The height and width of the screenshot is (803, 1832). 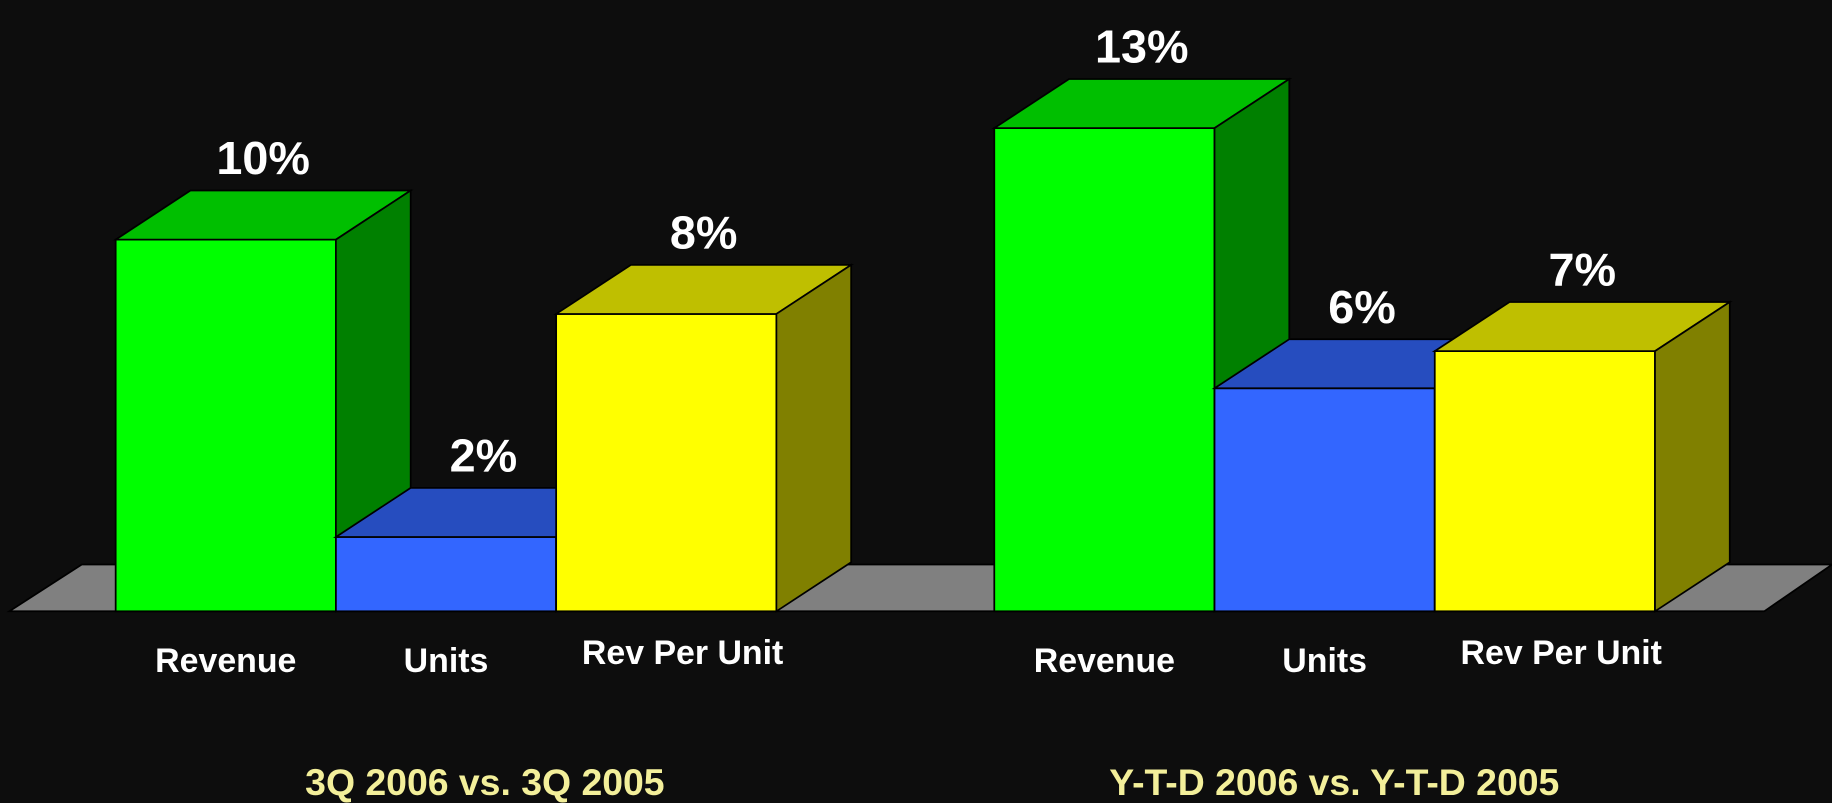 I want to click on value-label: 2%, so click(x=484, y=456).